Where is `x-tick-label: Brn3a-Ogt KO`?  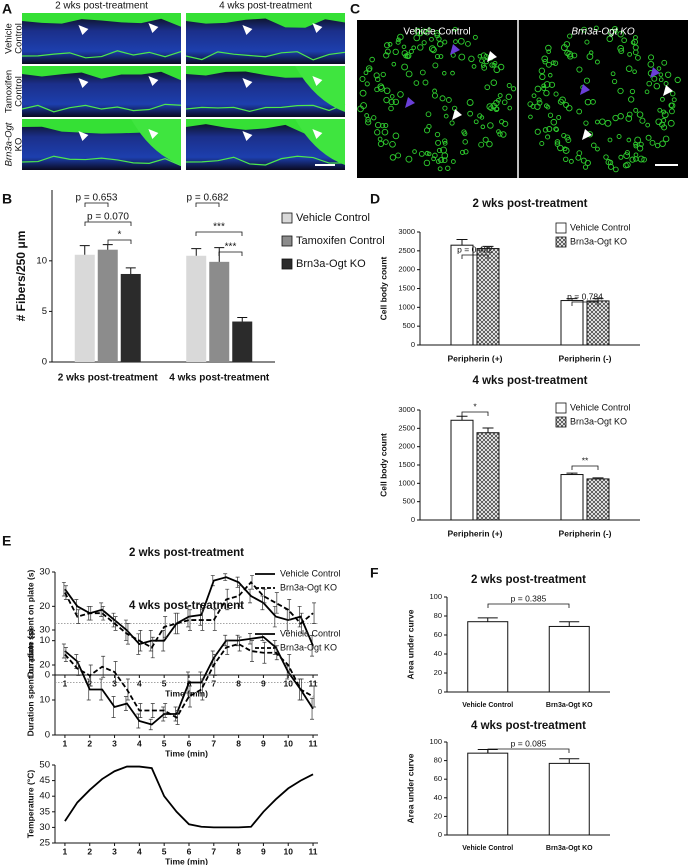 x-tick-label: Brn3a-Ogt KO is located at coordinates (569, 705).